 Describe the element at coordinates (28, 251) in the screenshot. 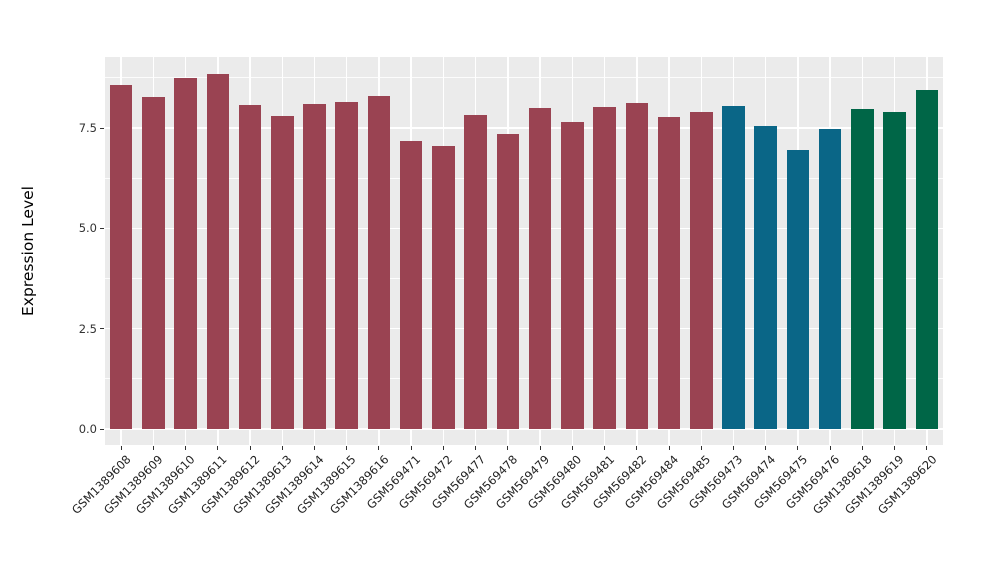

I see `y-axis-title: Expression Level` at that location.